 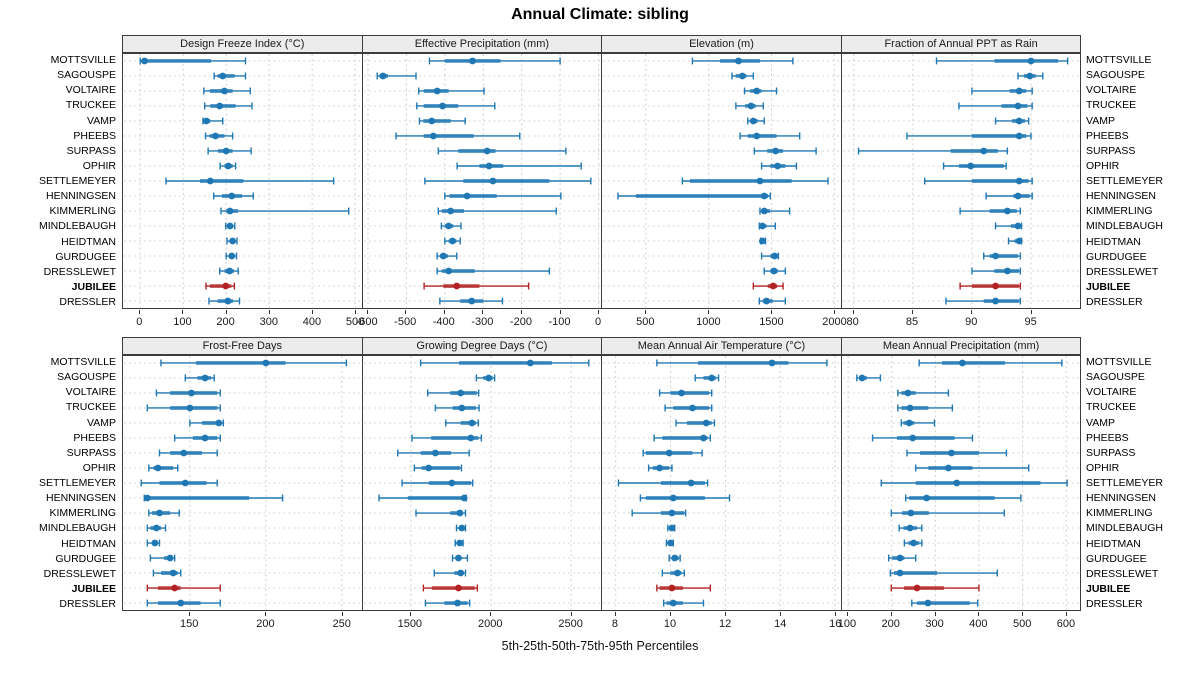 I want to click on x-axis-tick-label: 400, so click(x=978, y=624).